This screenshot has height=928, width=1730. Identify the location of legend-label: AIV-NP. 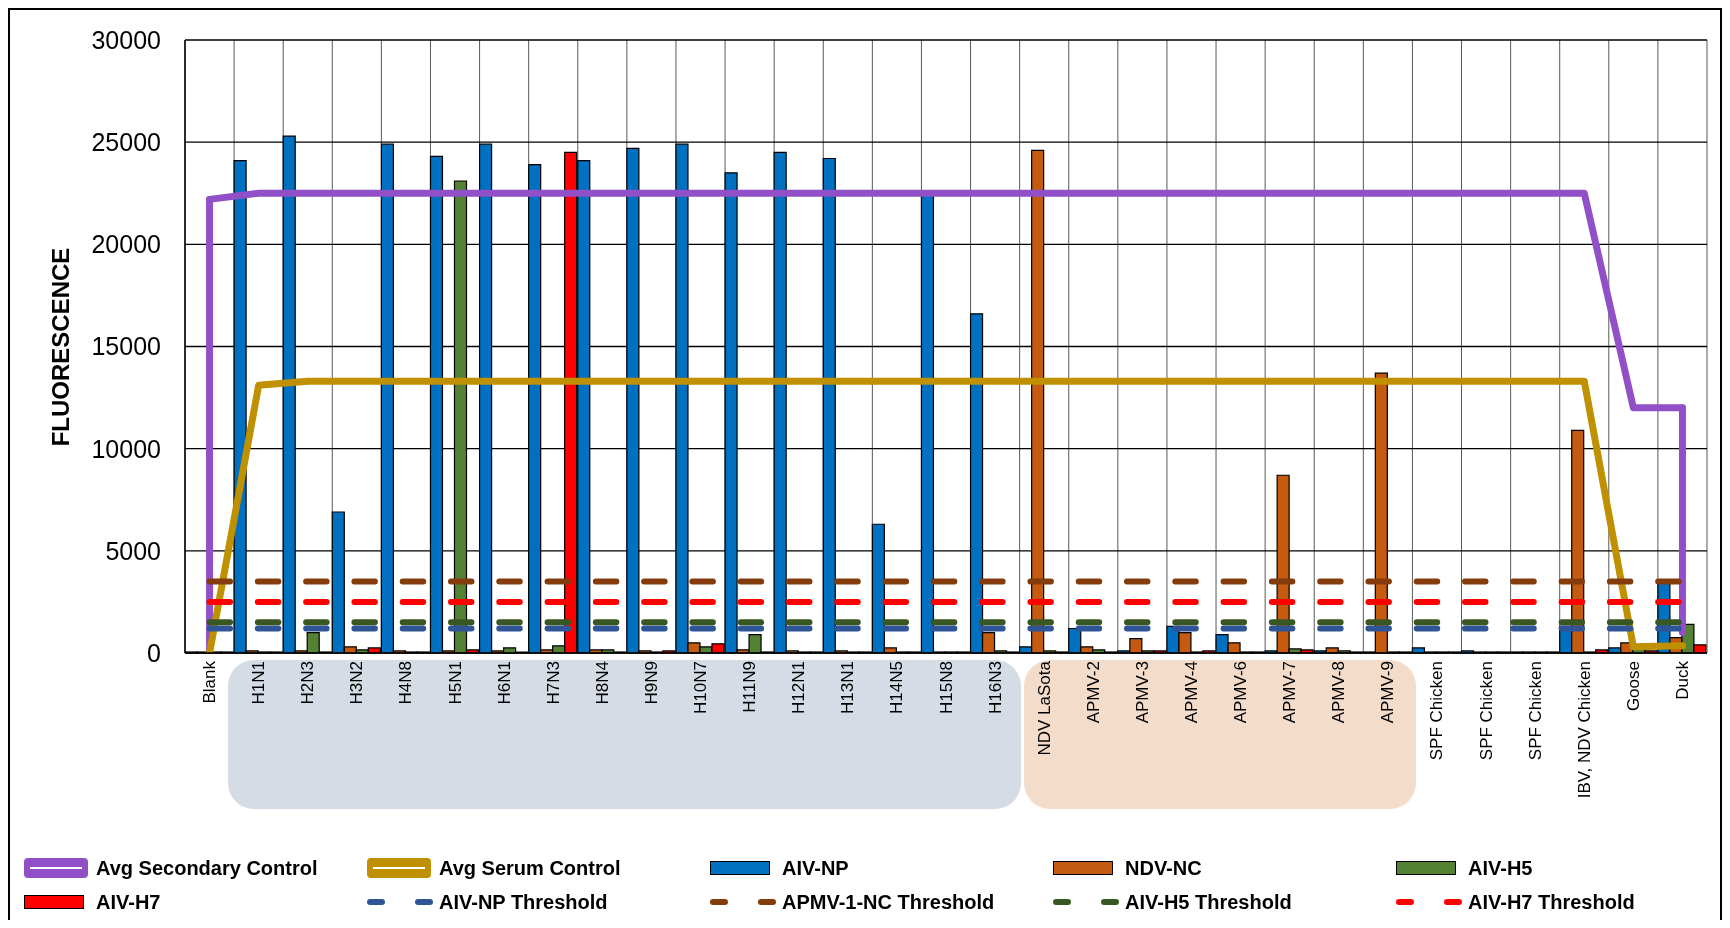
(815, 868).